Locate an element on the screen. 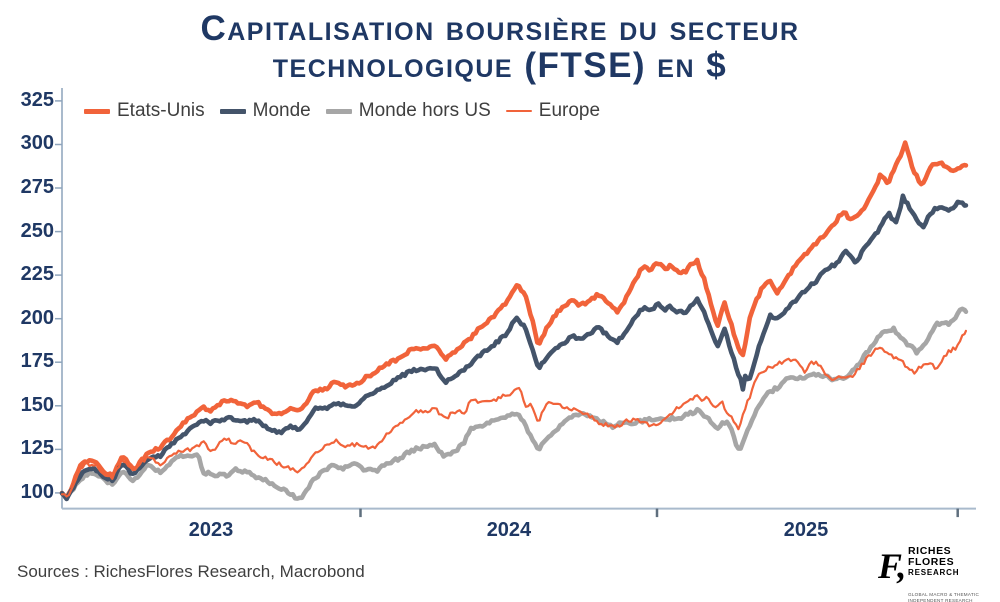  legend-swatch-etats-unis is located at coordinates (97, 111).